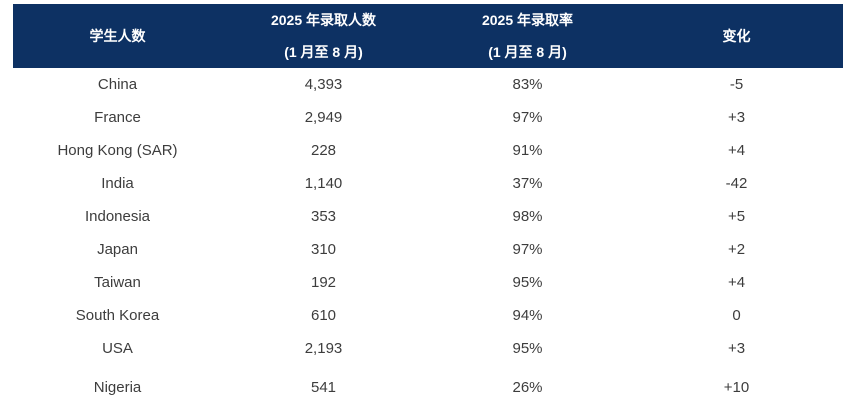  I want to click on change-cell: -42, so click(736, 183).